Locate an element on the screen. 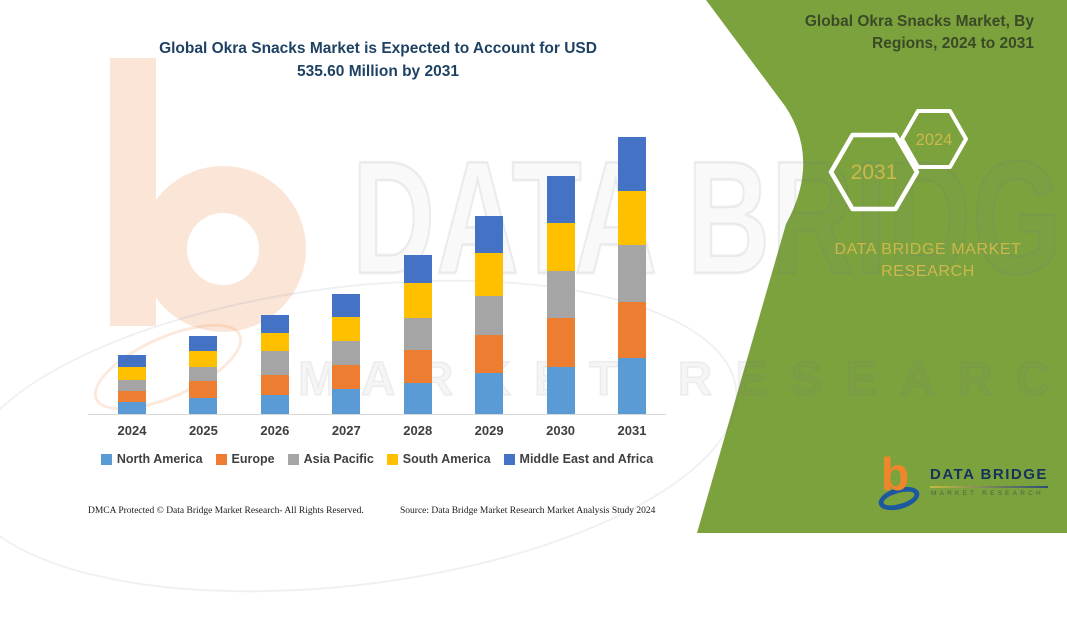 This screenshot has height=632, width=1067. bar-column-2027 is located at coordinates (346, 354).